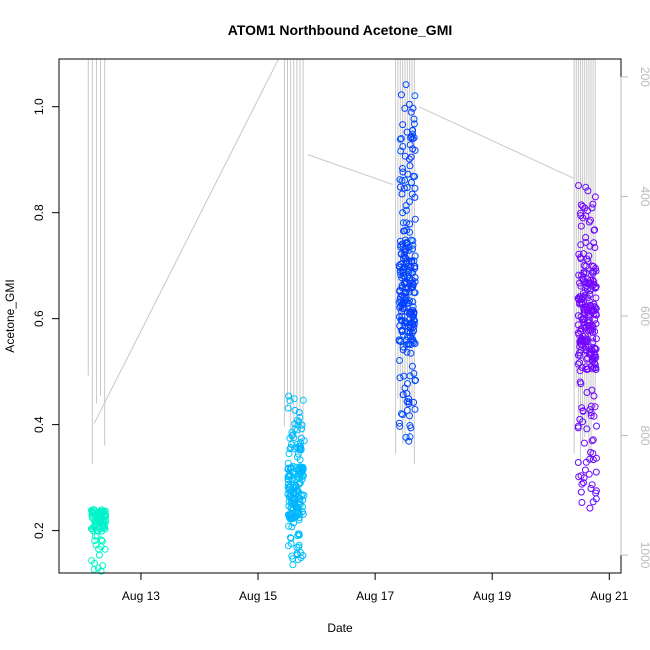  Describe the element at coordinates (141, 596) in the screenshot. I see `x-tick-label: Aug 13` at that location.